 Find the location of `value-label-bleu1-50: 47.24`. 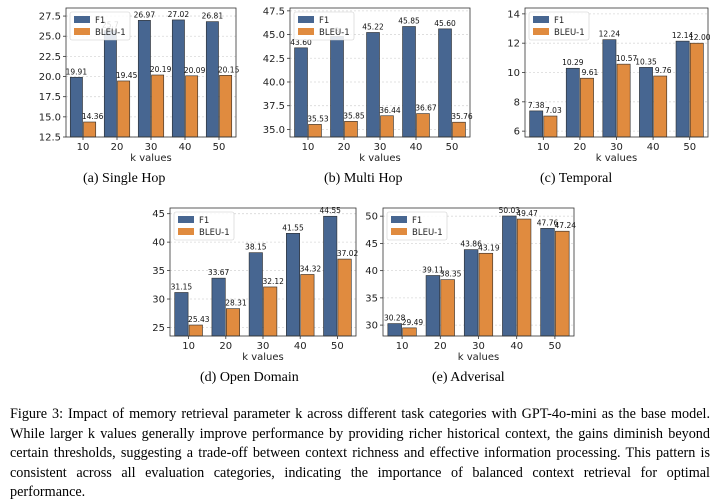

value-label-bleu1-50: 47.24 is located at coordinates (566, 225).